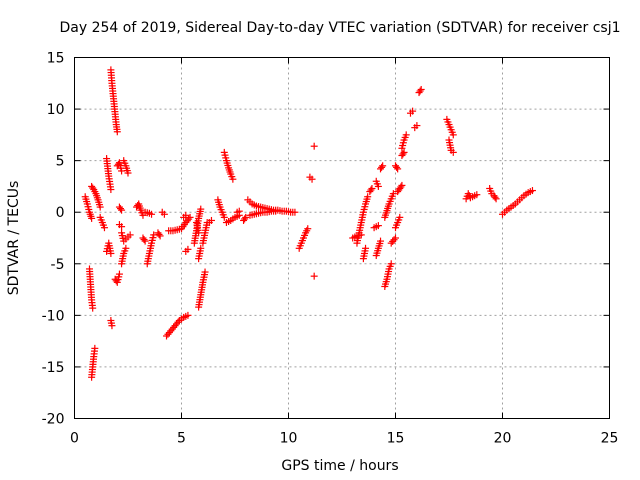 This screenshot has height=480, width=640. I want to click on x-axis-label: GPS time / hours, so click(339, 466).